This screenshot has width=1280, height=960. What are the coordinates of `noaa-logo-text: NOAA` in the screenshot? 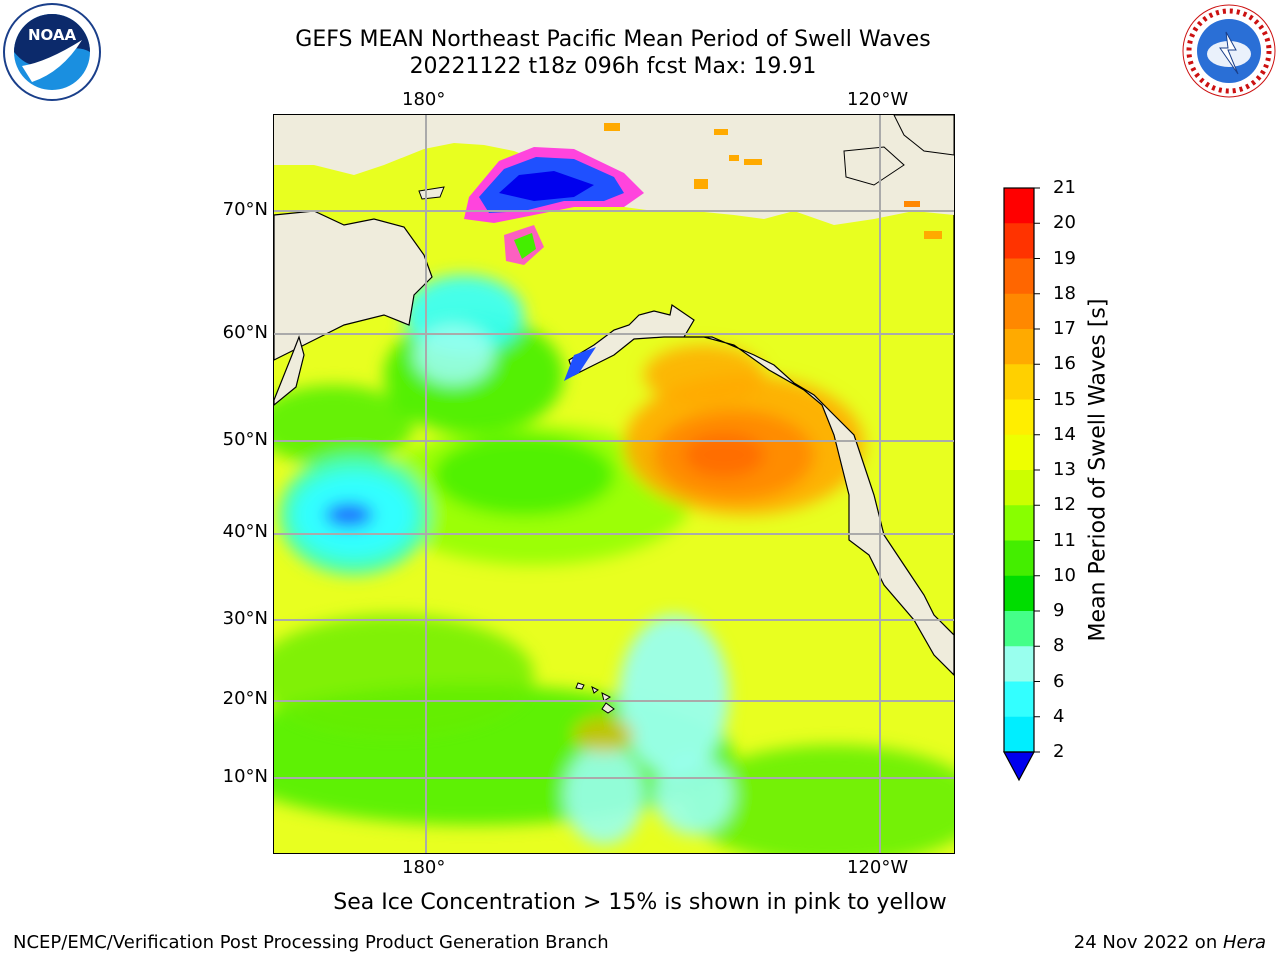 It's located at (52, 35).